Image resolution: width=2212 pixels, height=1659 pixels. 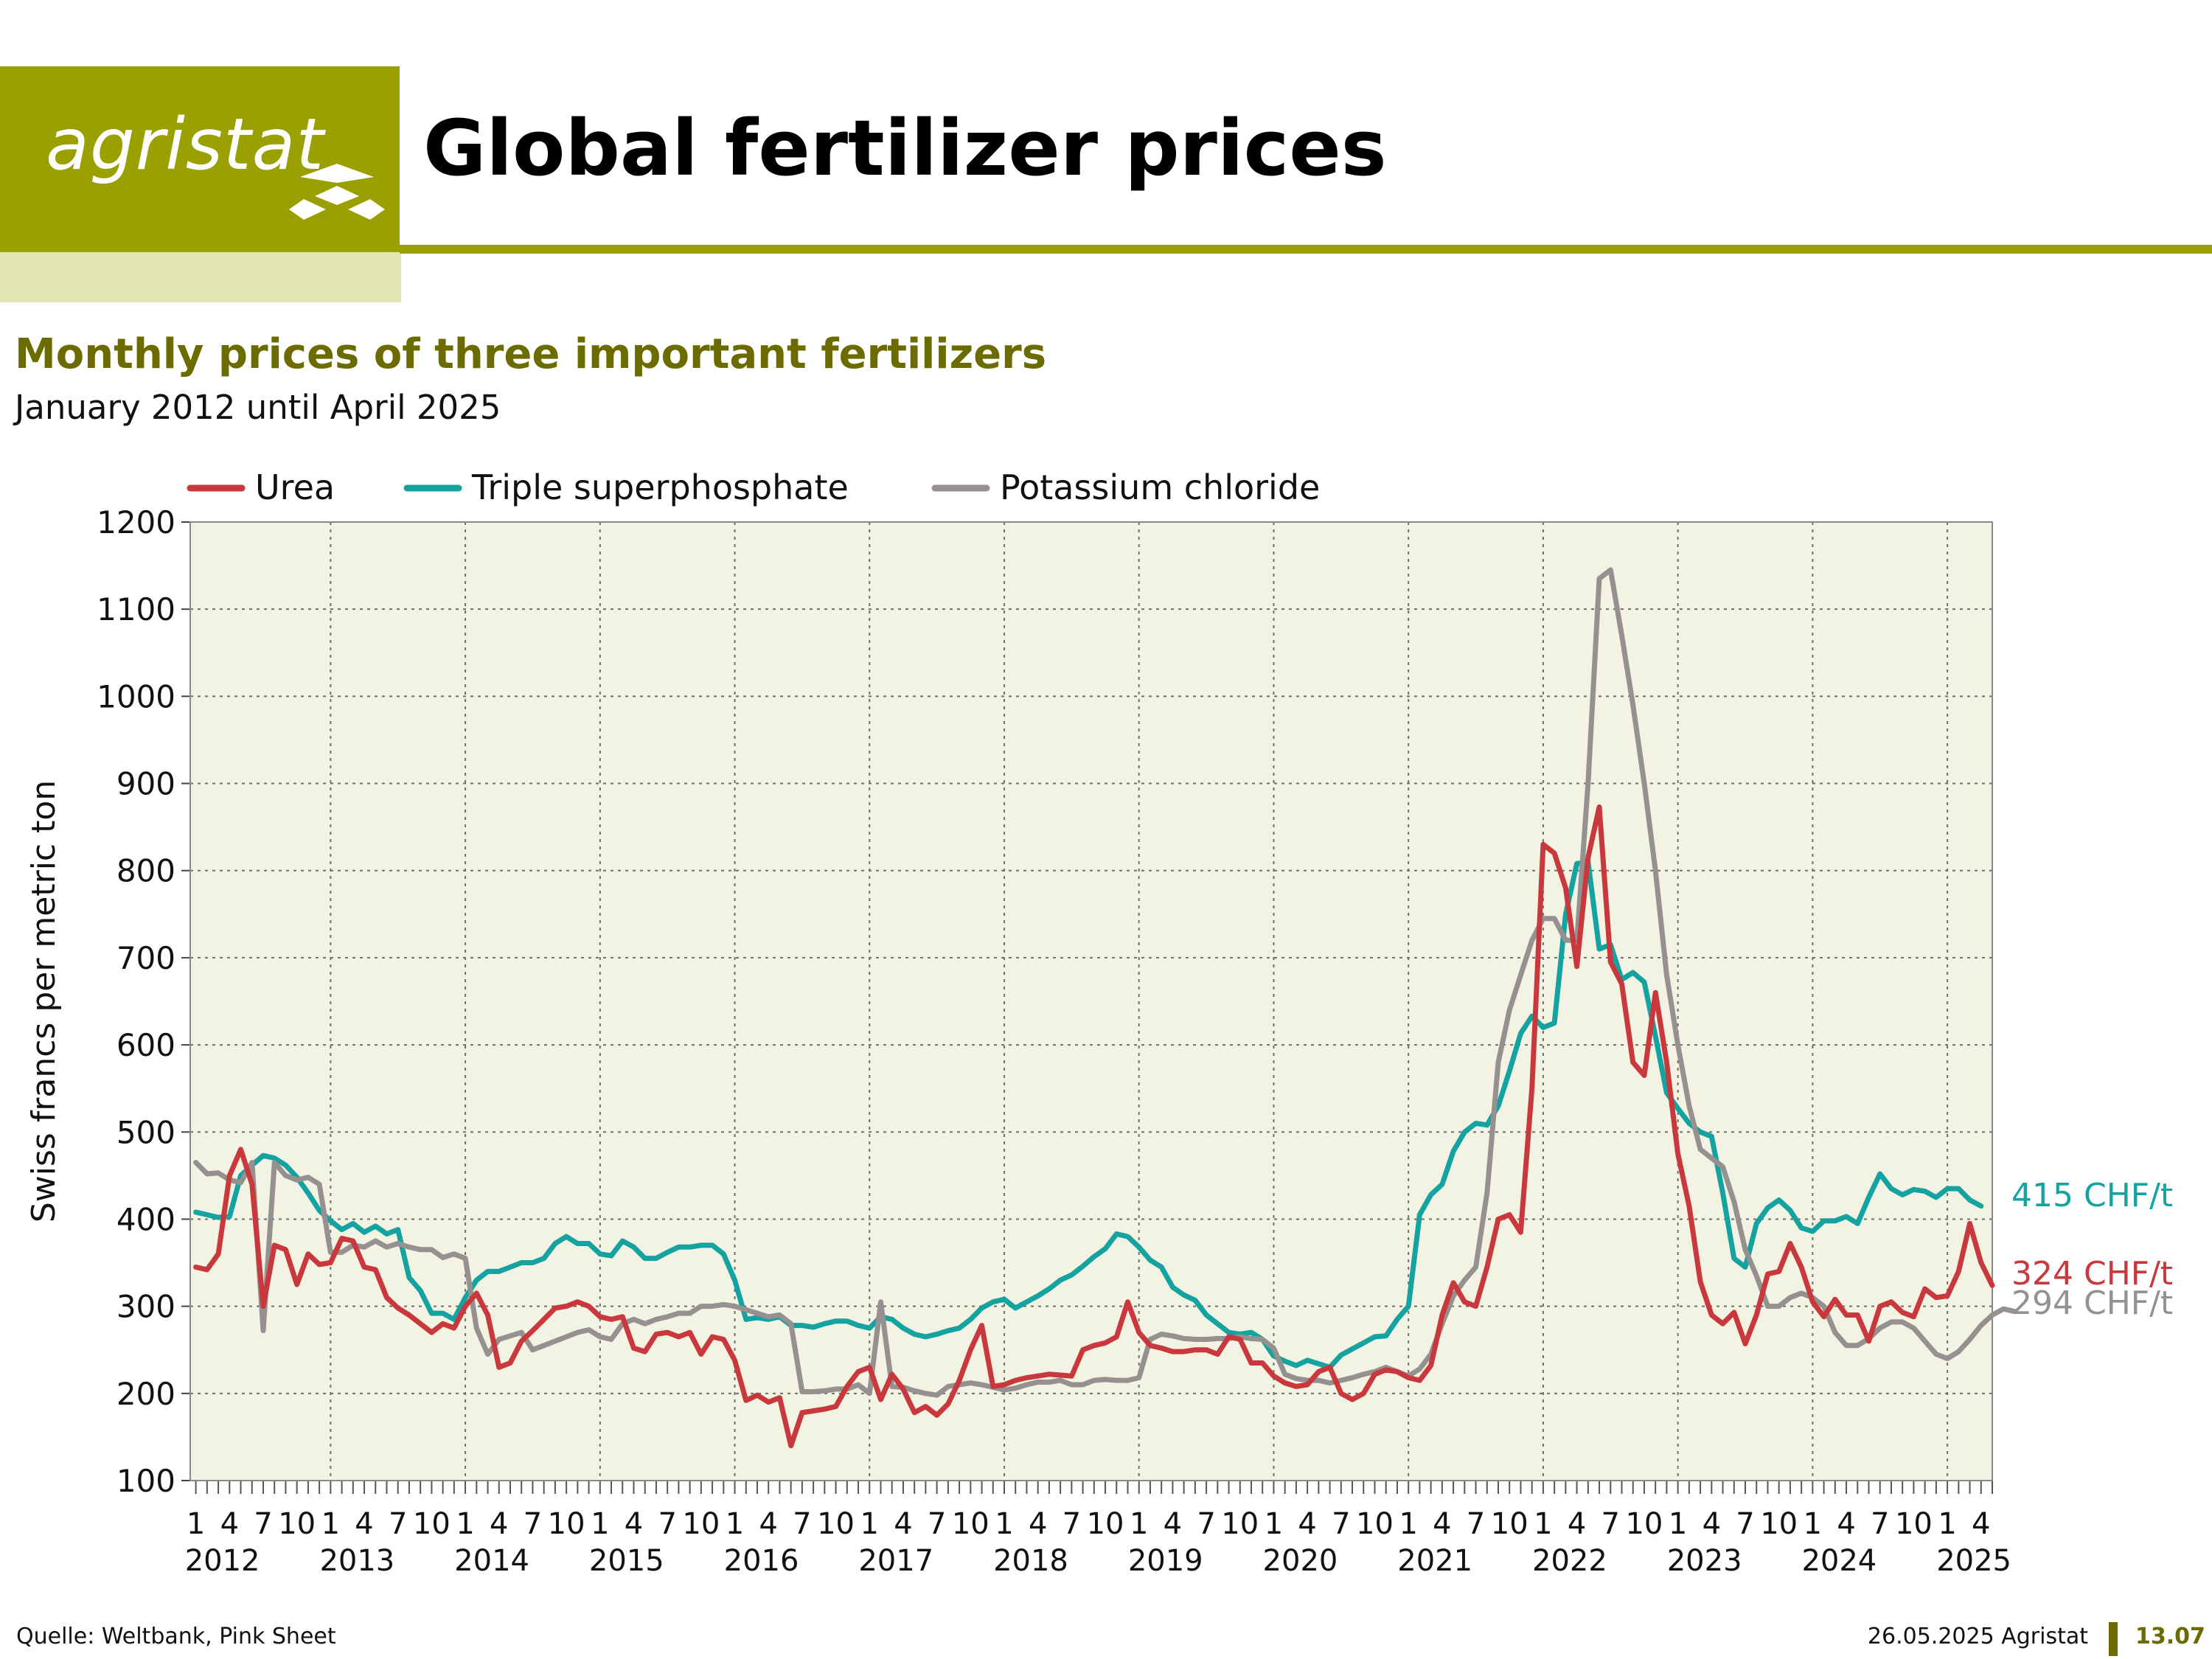 I want to click on x-year-label: 2021, so click(x=1434, y=1561).